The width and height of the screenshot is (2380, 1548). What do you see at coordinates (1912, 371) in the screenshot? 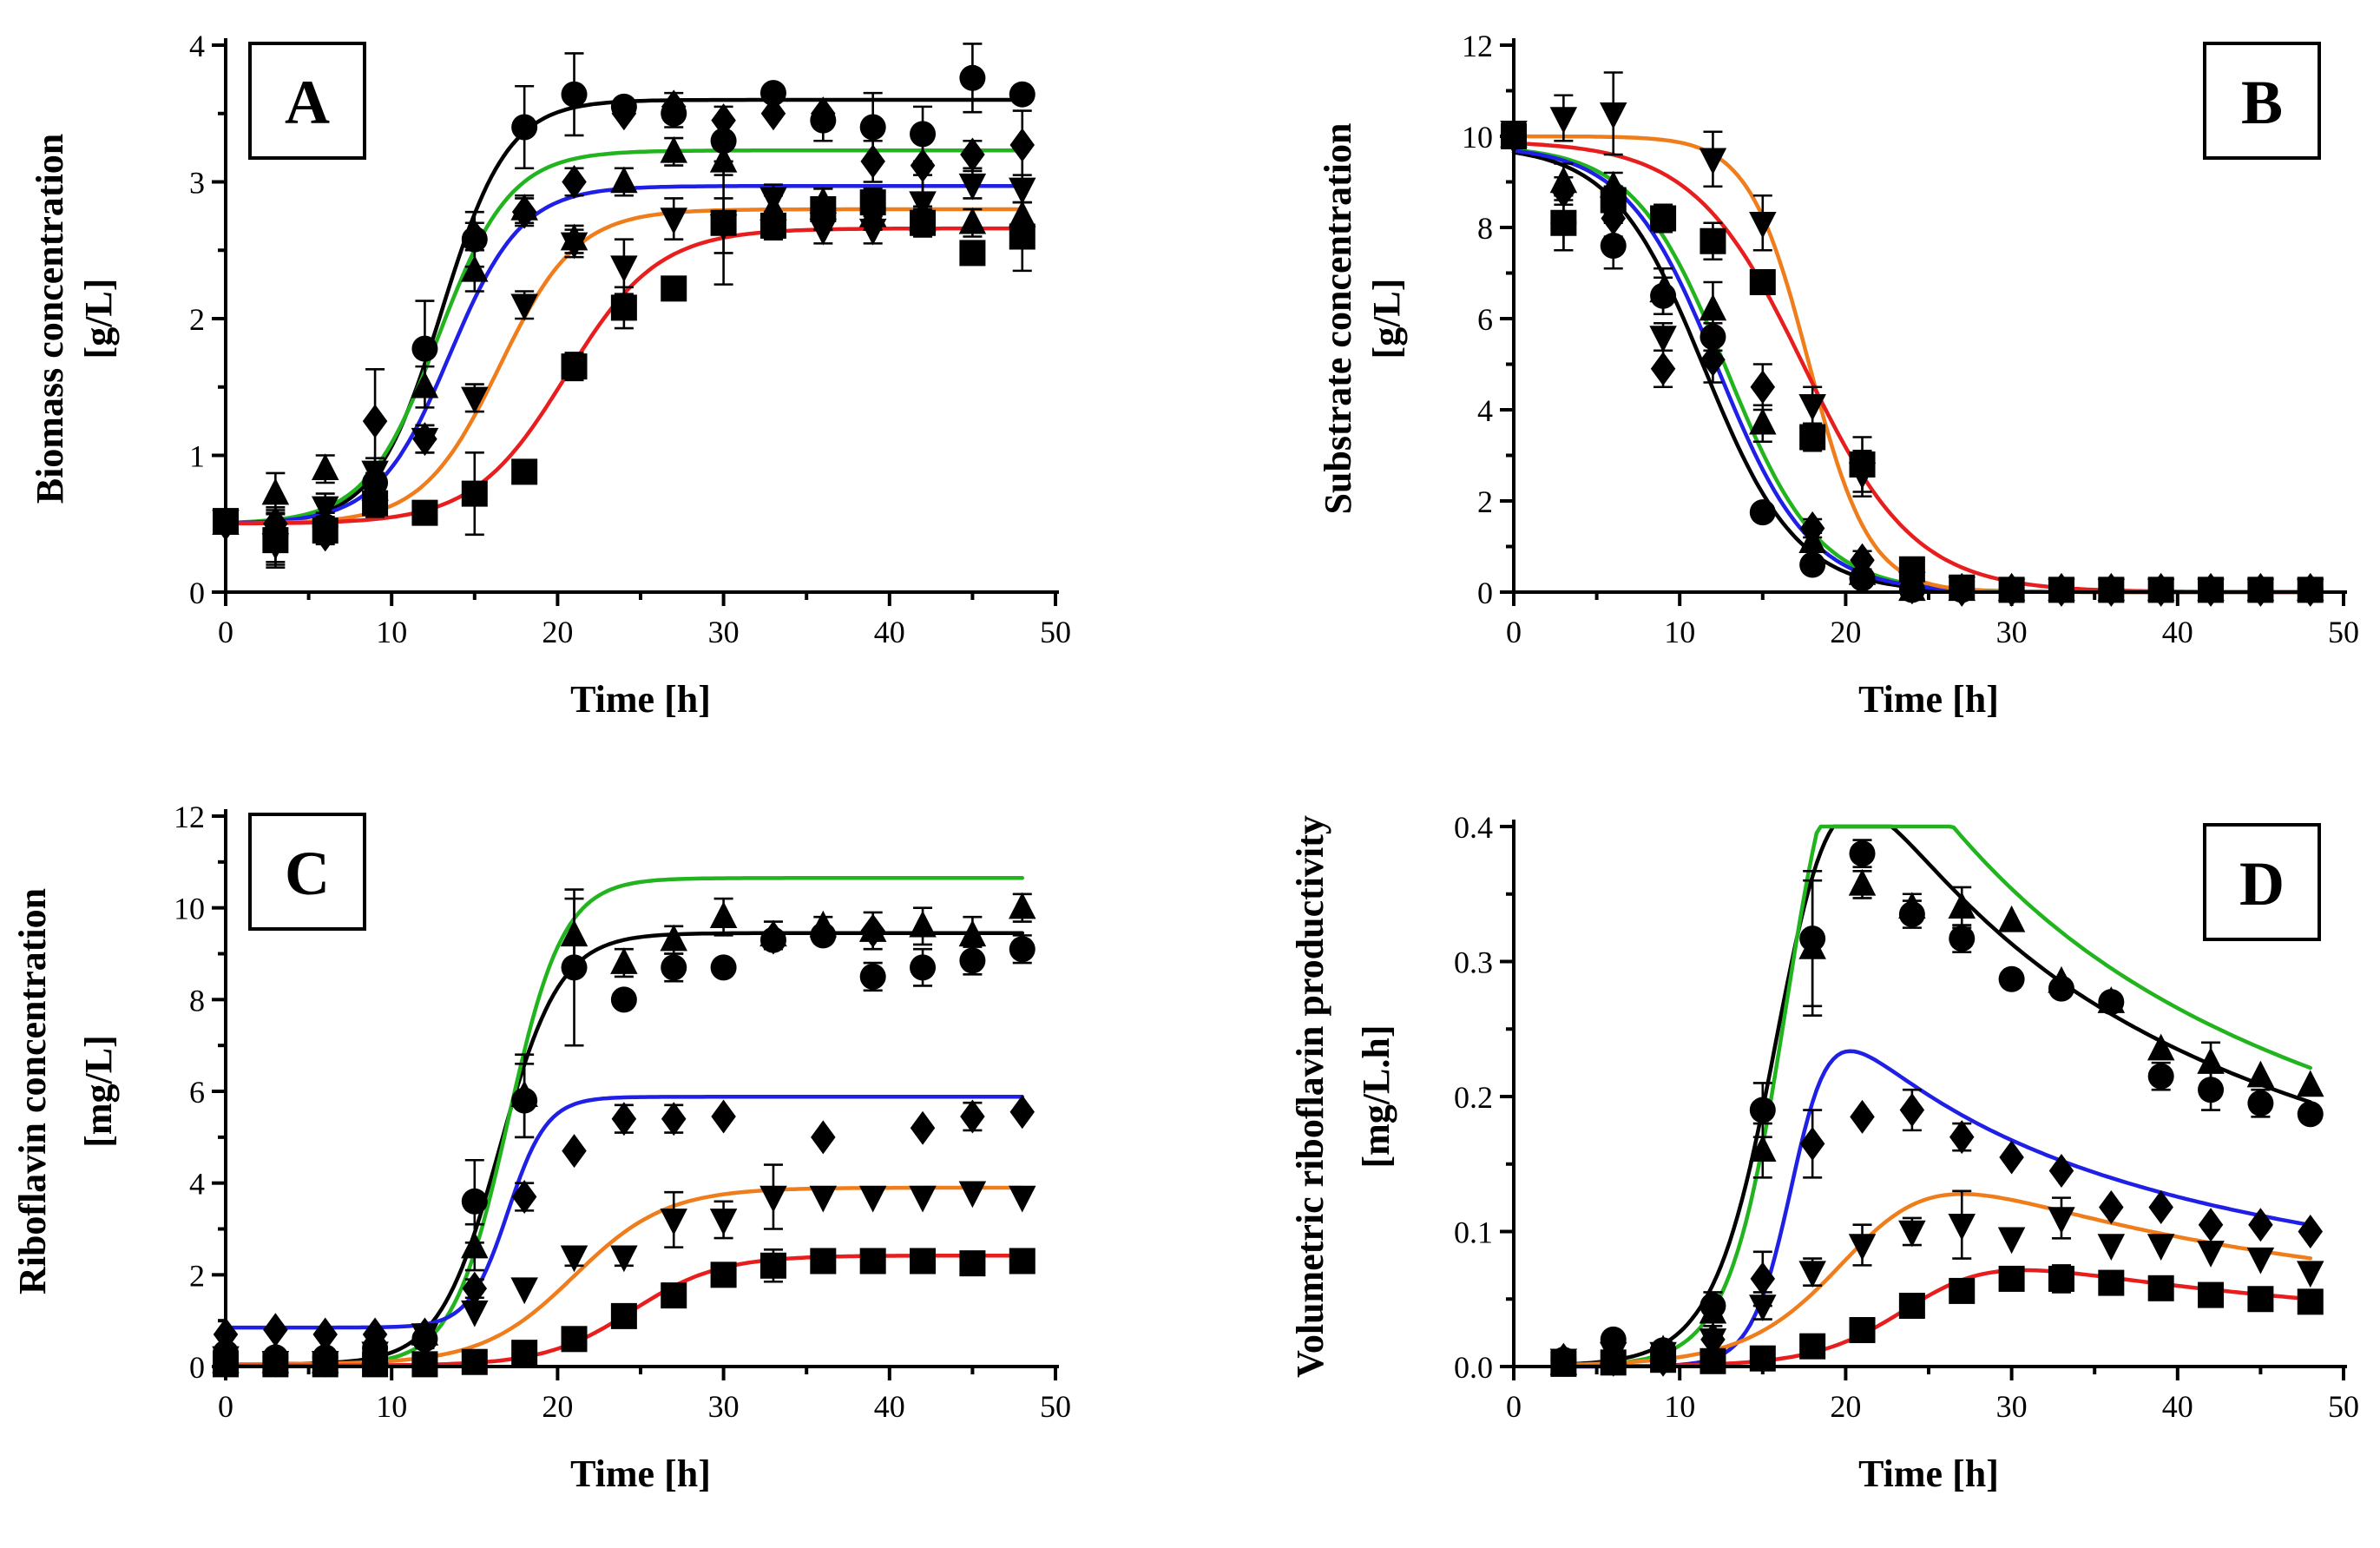
I see `fit-curve-diamond` at bounding box center [1912, 371].